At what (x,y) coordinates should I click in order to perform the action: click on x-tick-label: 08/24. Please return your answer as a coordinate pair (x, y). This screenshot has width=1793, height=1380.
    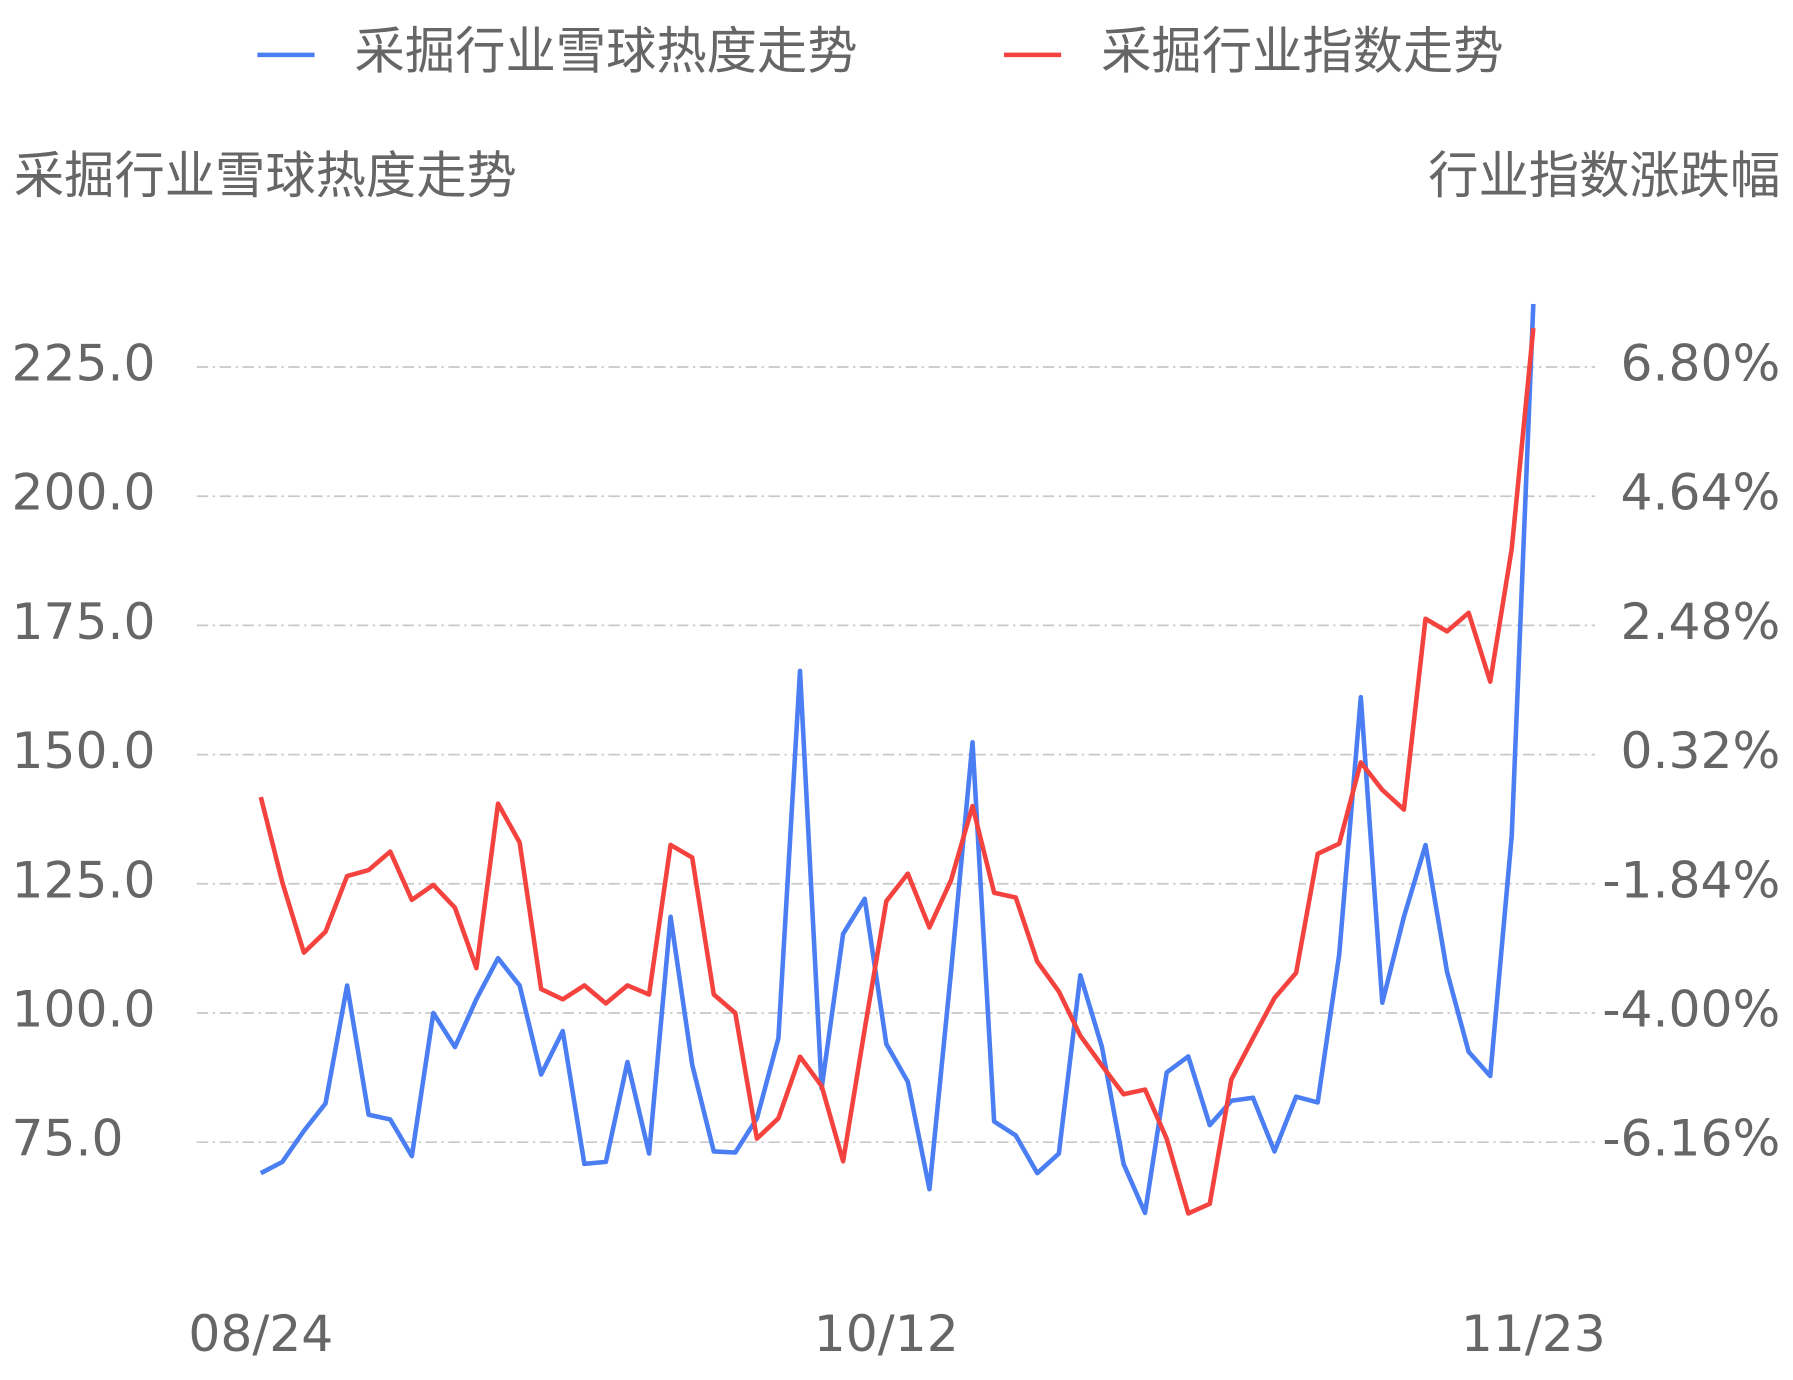
    Looking at the image, I should click on (260, 1333).